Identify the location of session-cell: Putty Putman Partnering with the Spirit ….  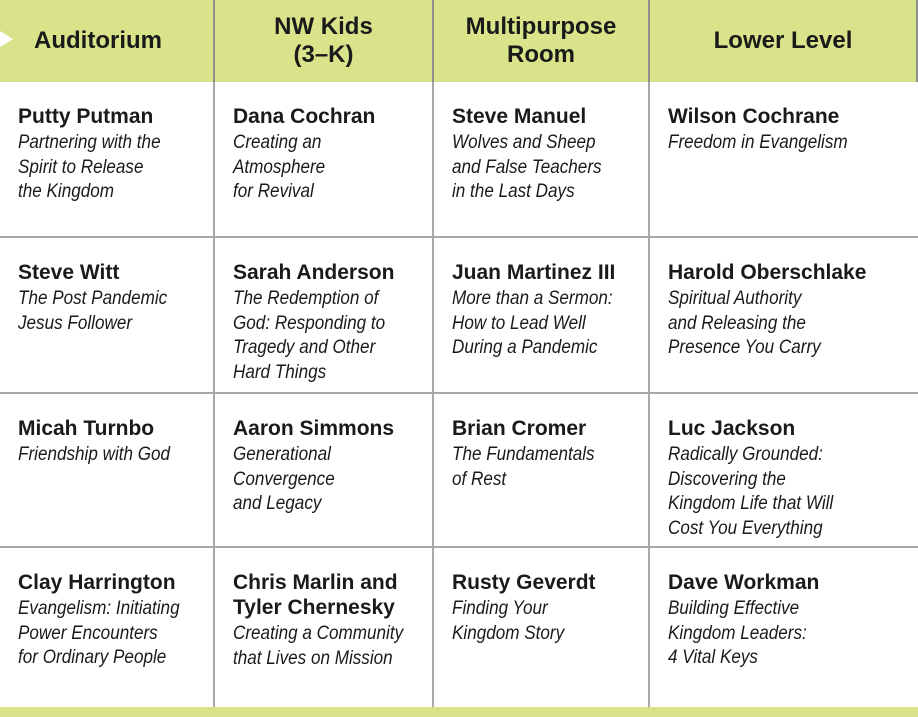
(107, 160).